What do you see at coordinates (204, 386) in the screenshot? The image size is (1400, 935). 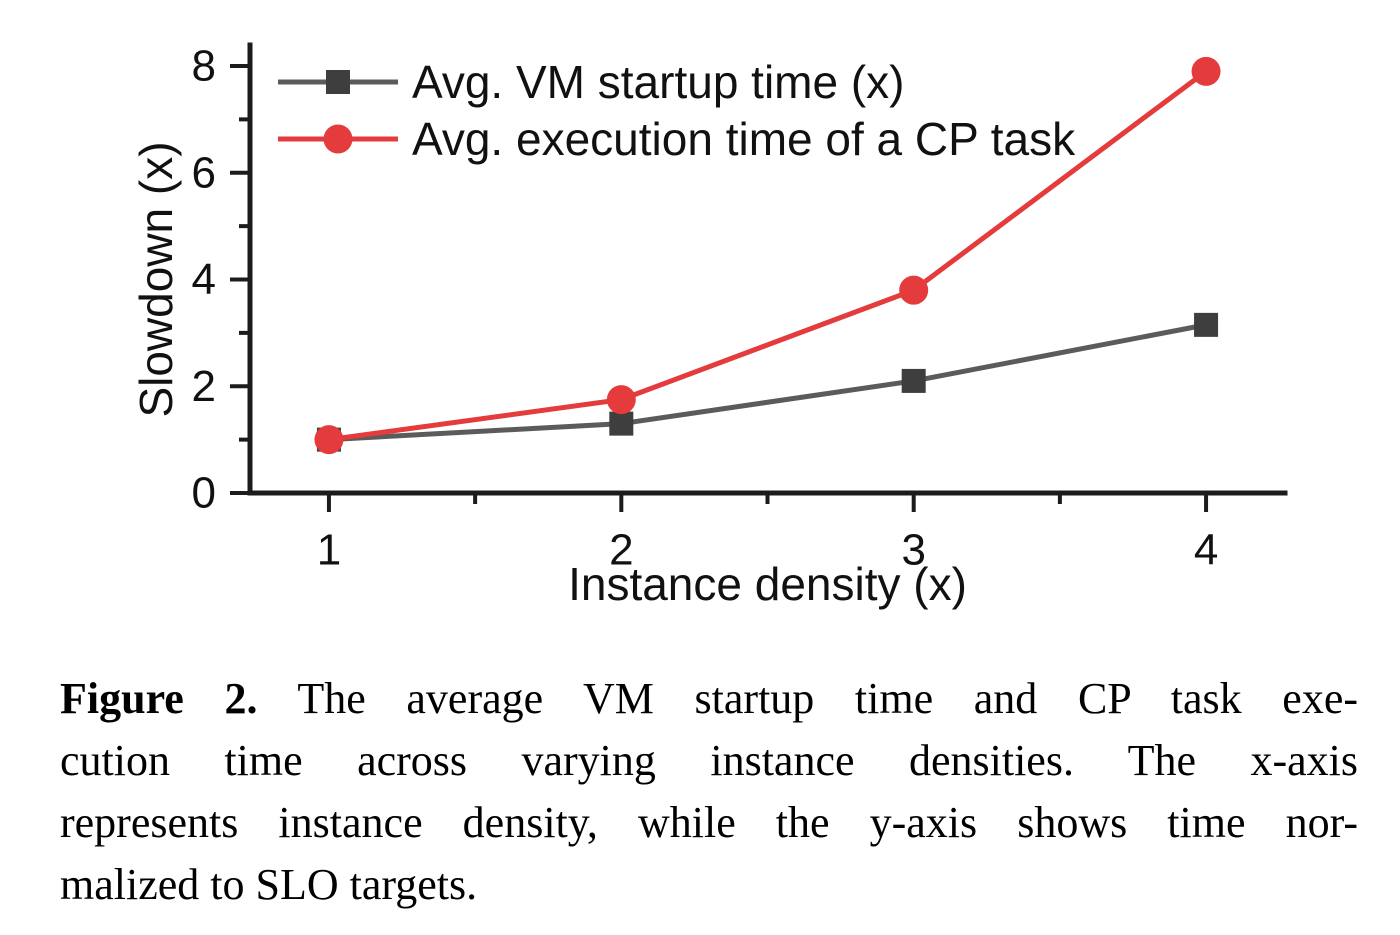 I see `y-tick-label: 2` at bounding box center [204, 386].